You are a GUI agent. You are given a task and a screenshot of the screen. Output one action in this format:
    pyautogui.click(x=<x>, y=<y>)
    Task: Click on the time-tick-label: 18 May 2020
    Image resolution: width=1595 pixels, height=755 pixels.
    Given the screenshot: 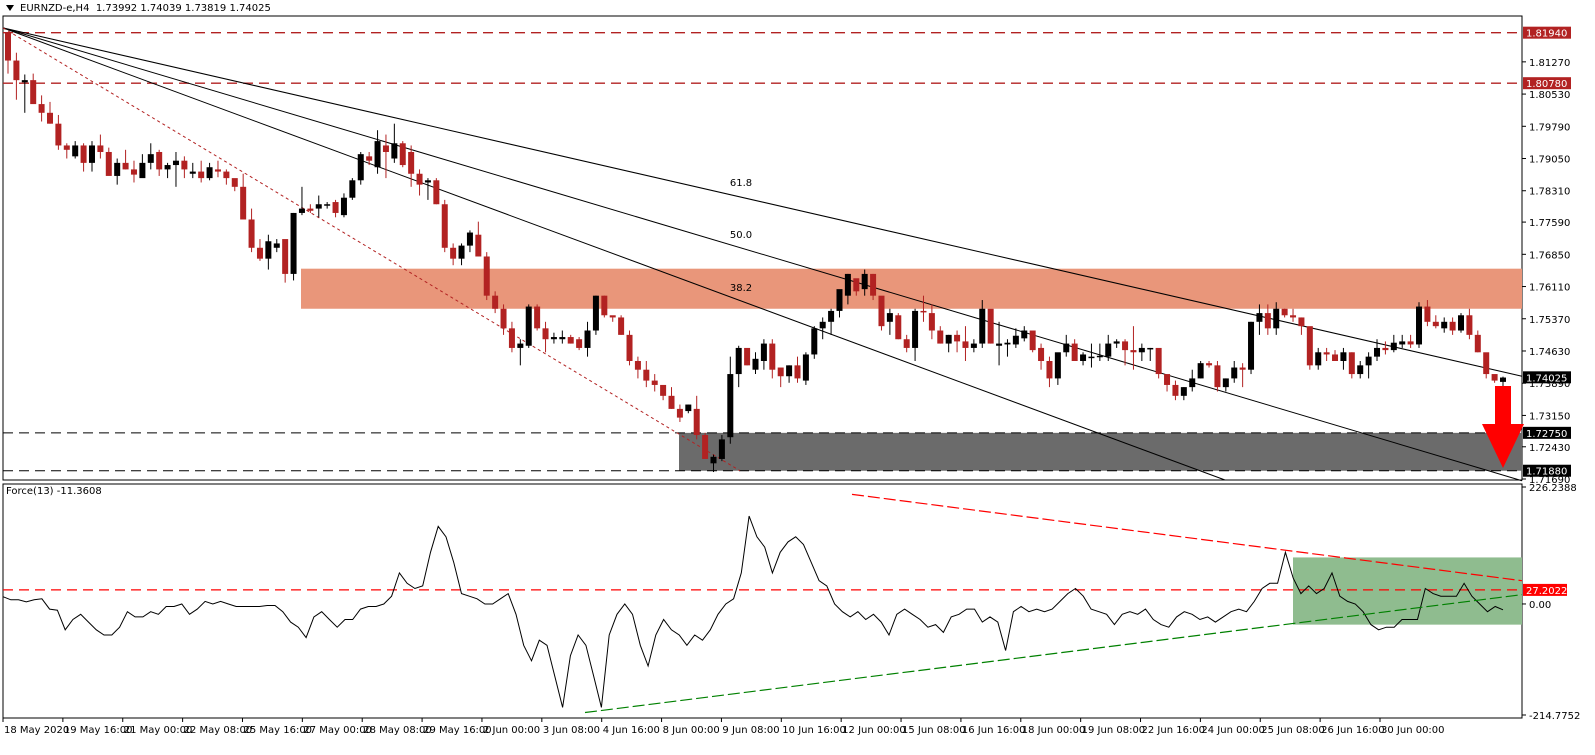 What is the action you would take?
    pyautogui.click(x=36, y=730)
    